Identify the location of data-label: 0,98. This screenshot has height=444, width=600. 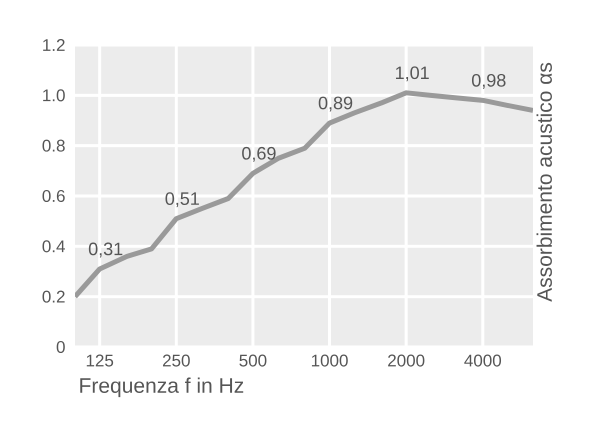
(489, 81).